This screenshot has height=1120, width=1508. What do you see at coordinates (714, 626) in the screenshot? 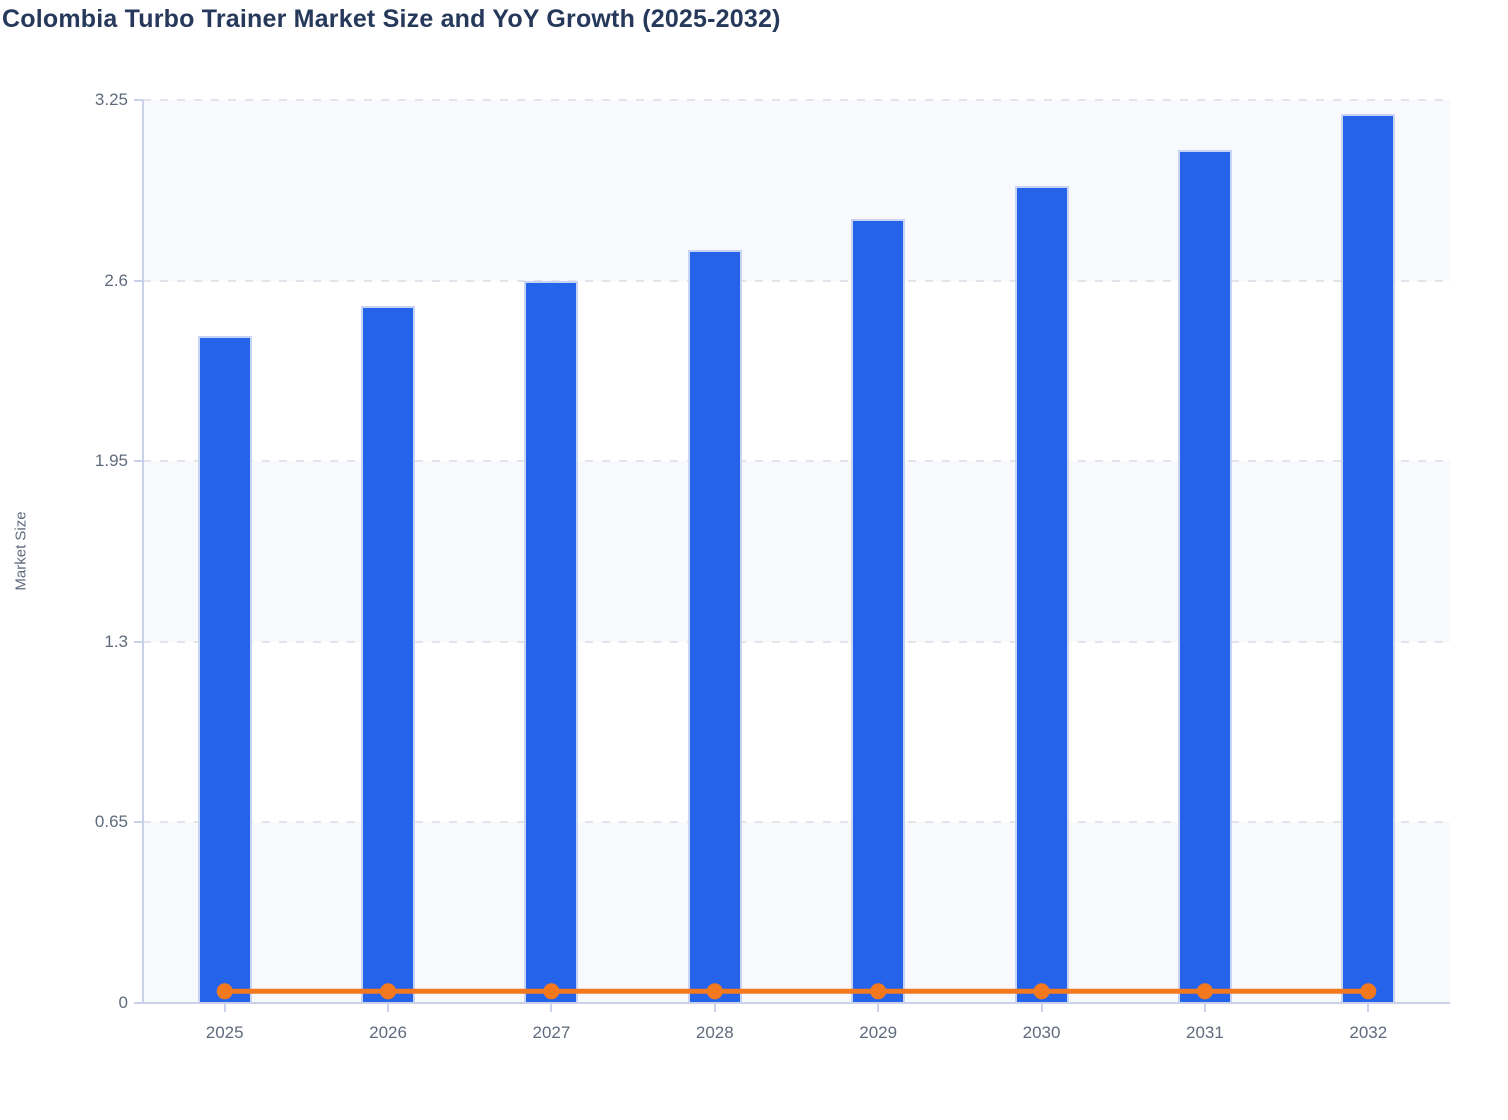
I see `bar-2028` at bounding box center [714, 626].